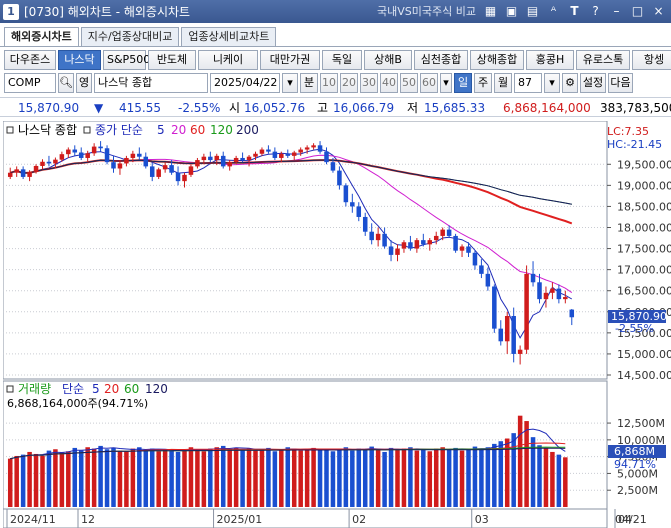 The width and height of the screenshot is (671, 528). Describe the element at coordinates (66, 83) in the screenshot. I see `search-icon: 🔍︎` at that location.